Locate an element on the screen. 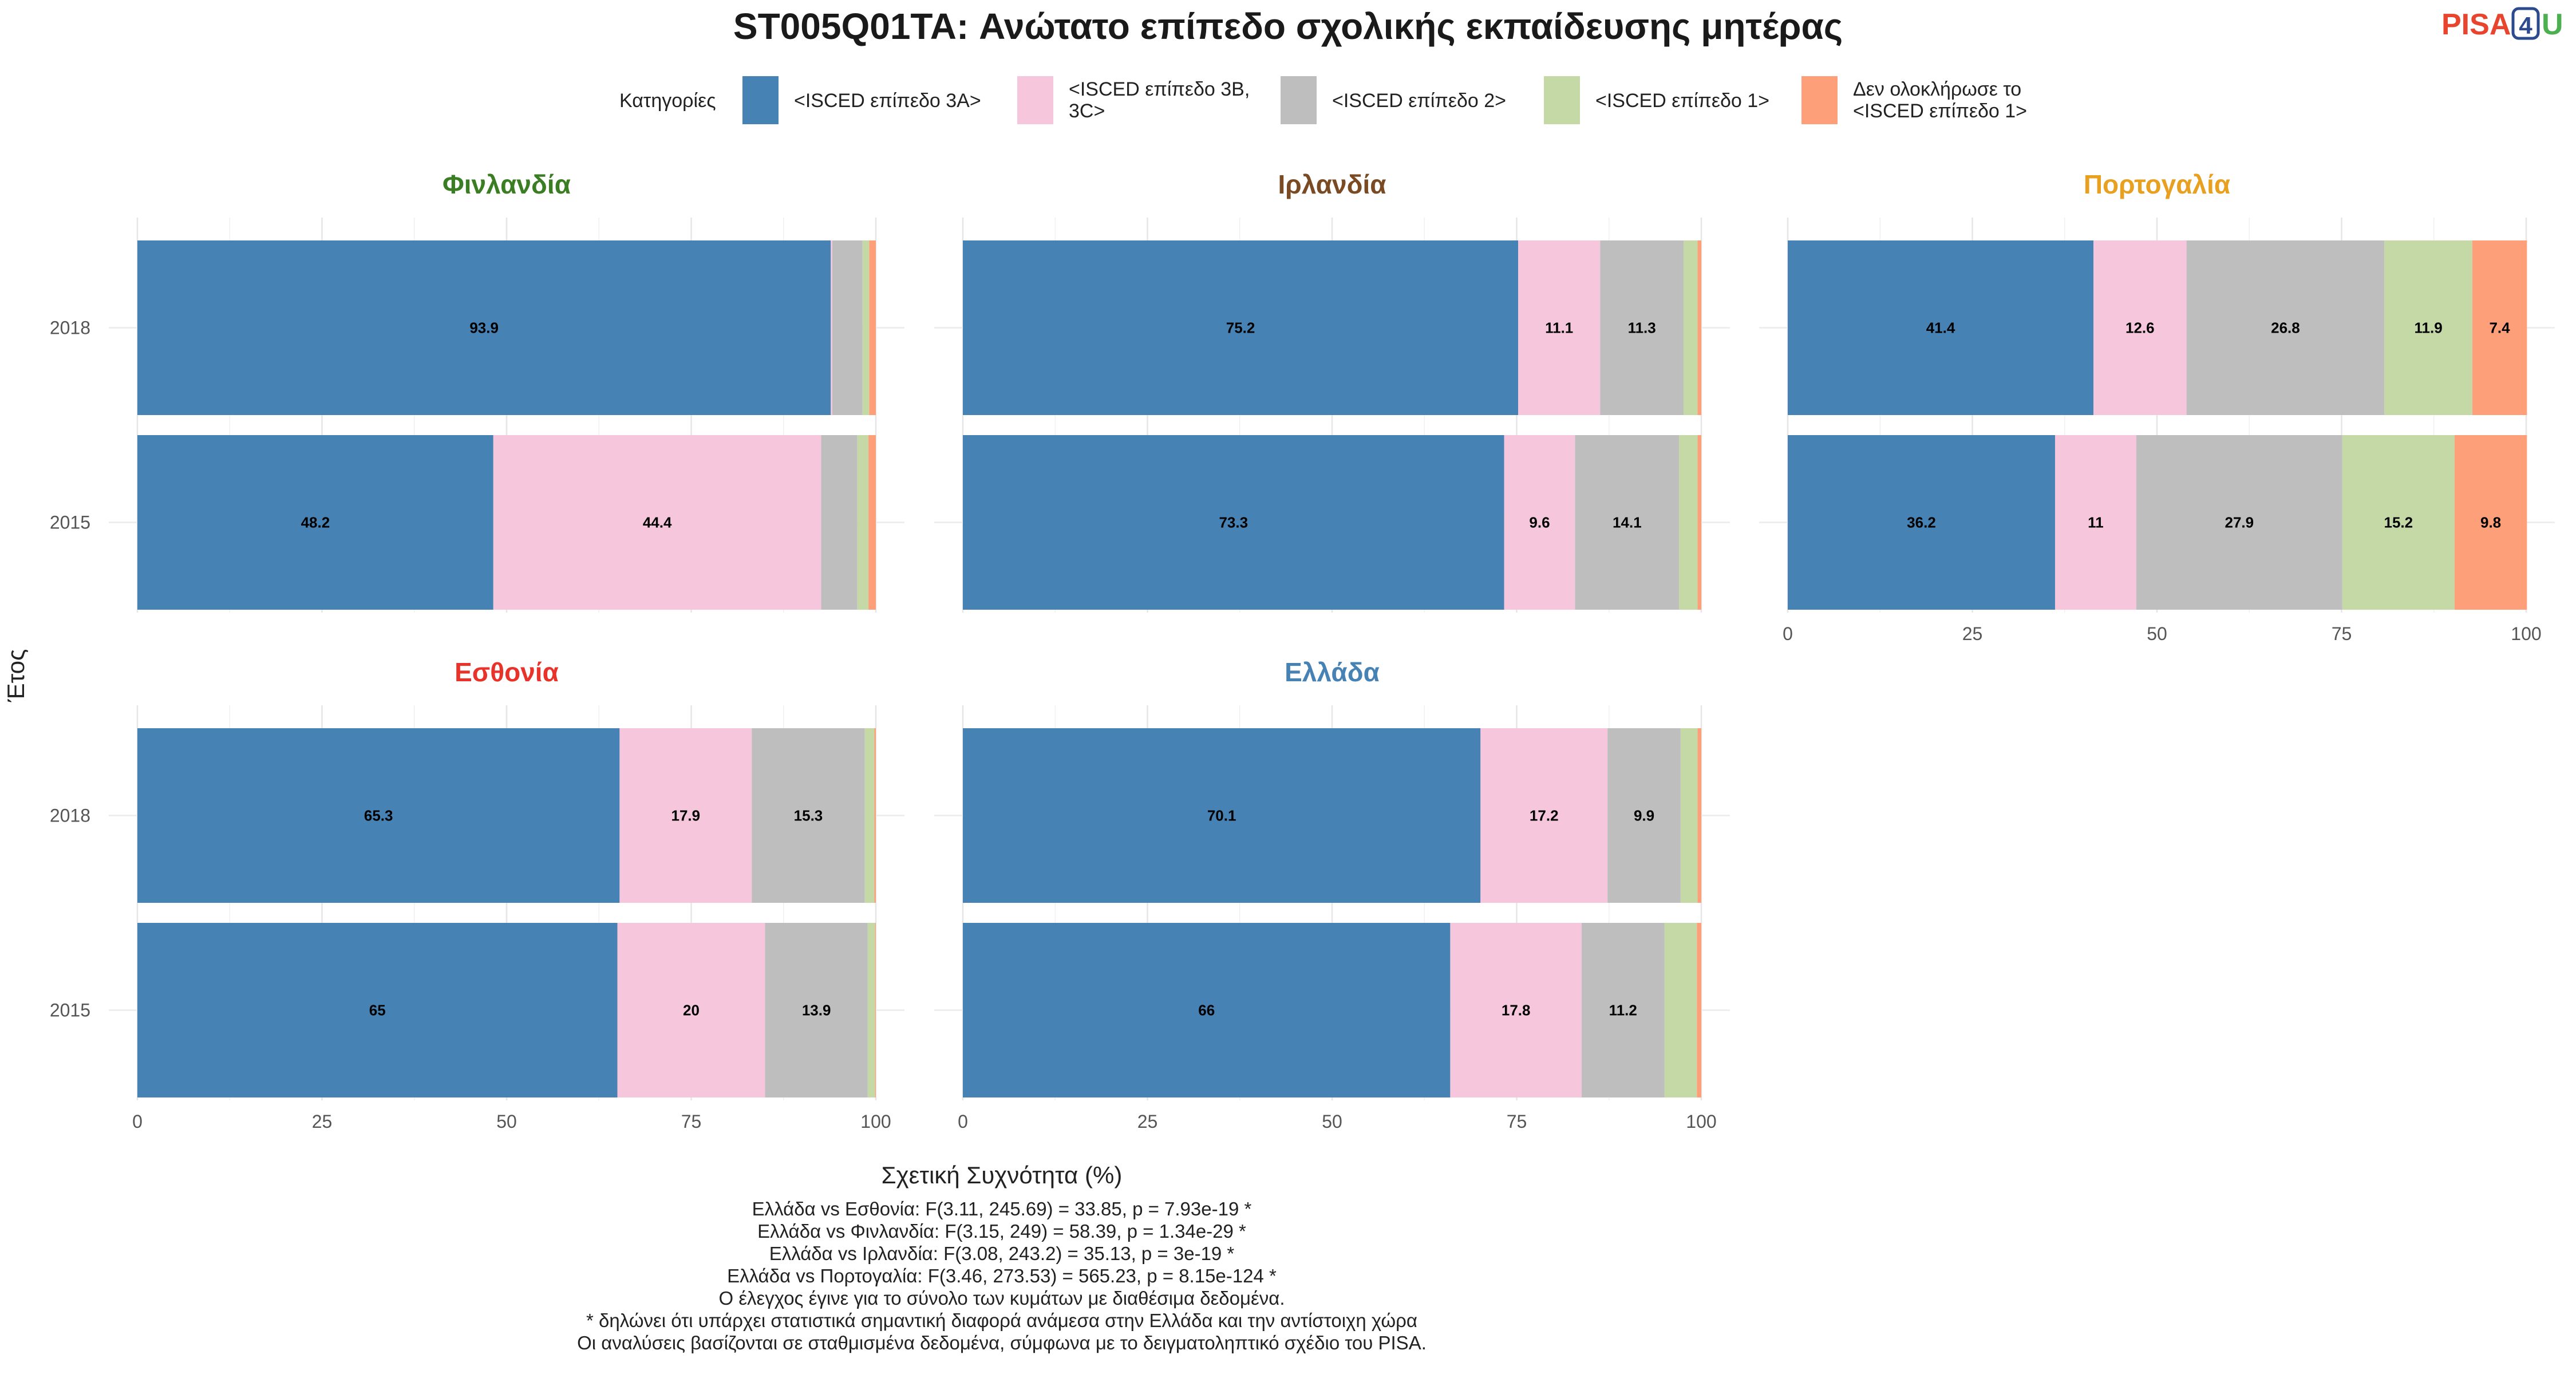 Image resolution: width=2576 pixels, height=1374 pixels. bar-label: 27.9 is located at coordinates (2239, 522).